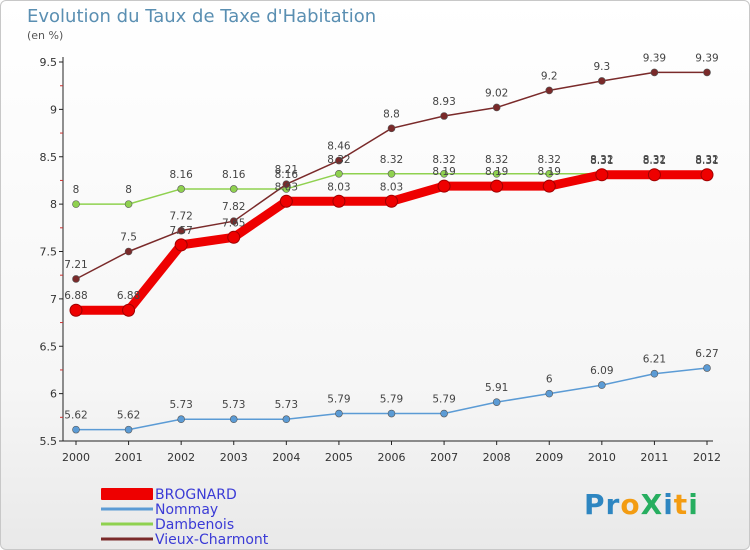 The width and height of the screenshot is (750, 550). Describe the element at coordinates (286, 457) in the screenshot. I see `x-tick-label: 2004` at that location.